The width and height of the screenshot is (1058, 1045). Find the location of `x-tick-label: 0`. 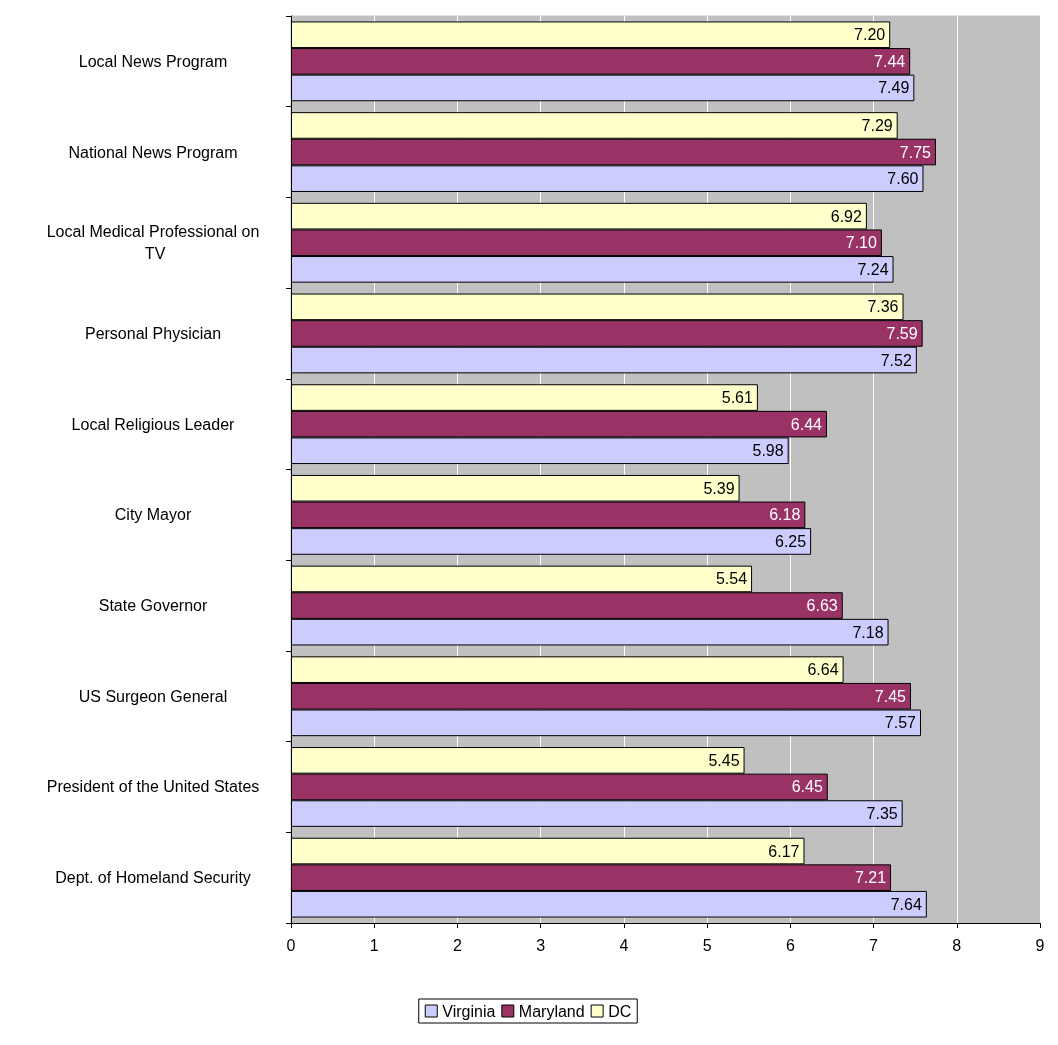

x-tick-label: 0 is located at coordinates (291, 945).